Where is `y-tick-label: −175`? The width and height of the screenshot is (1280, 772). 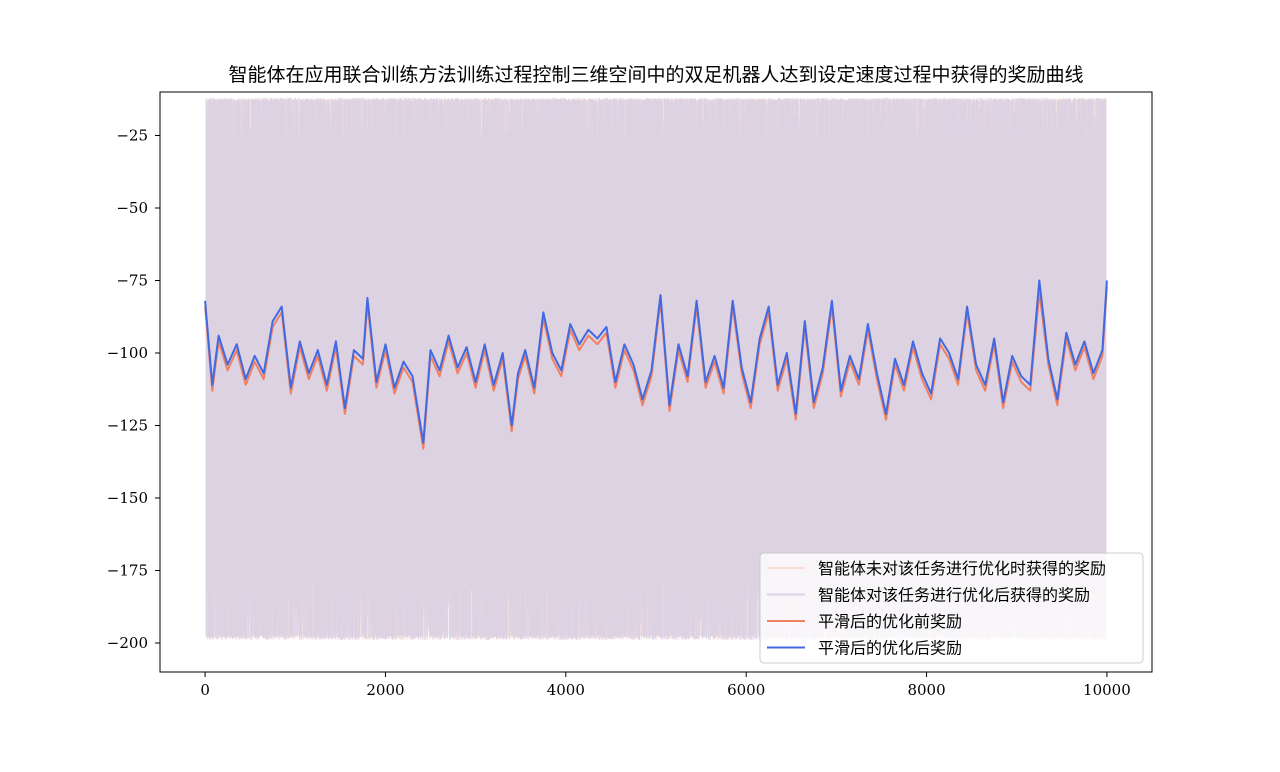
y-tick-label: −175 is located at coordinates (127, 571).